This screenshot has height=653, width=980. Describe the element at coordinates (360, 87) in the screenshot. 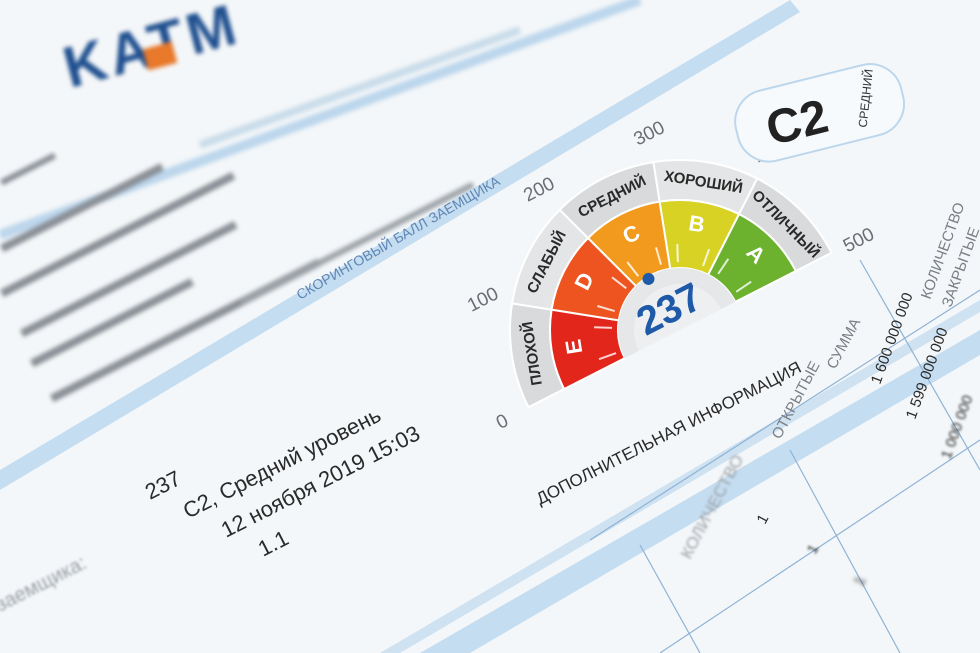

I see `divider` at that location.